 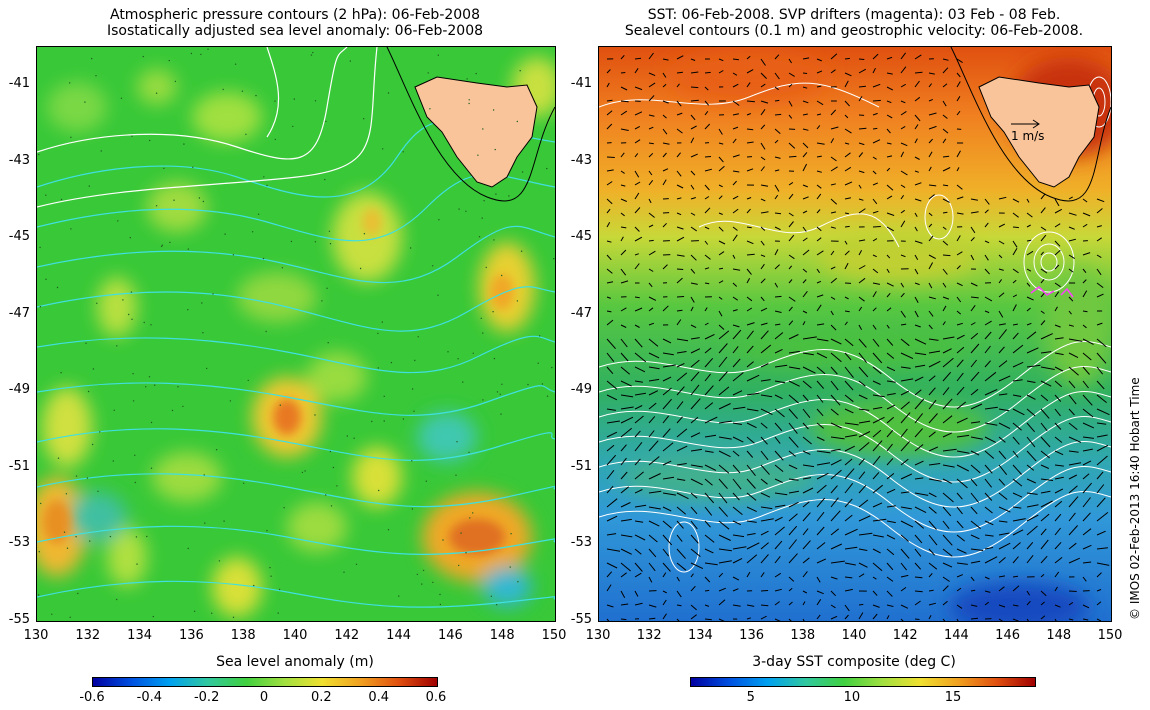 I want to click on y-tick-label: -45, so click(x=581, y=237).